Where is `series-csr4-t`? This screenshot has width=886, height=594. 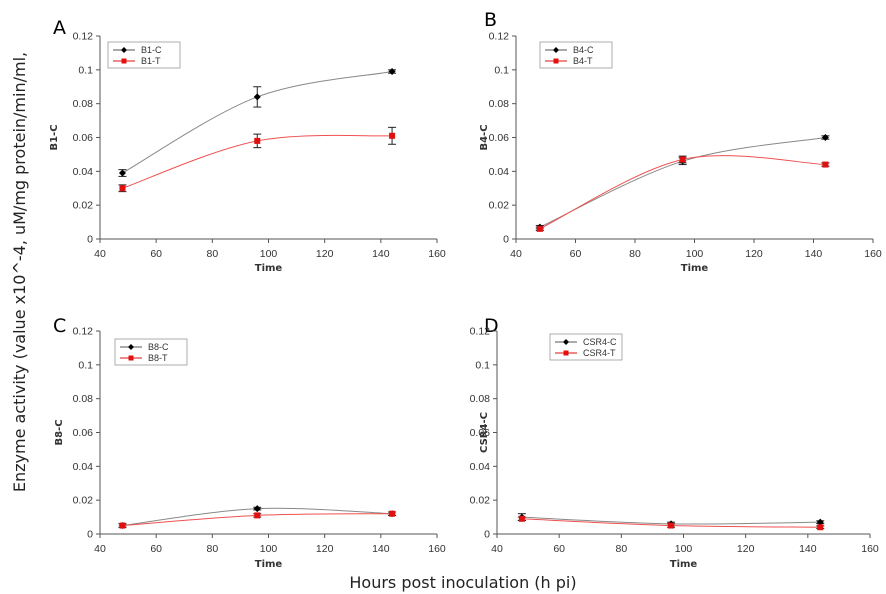 series-csr4-t is located at coordinates (671, 523).